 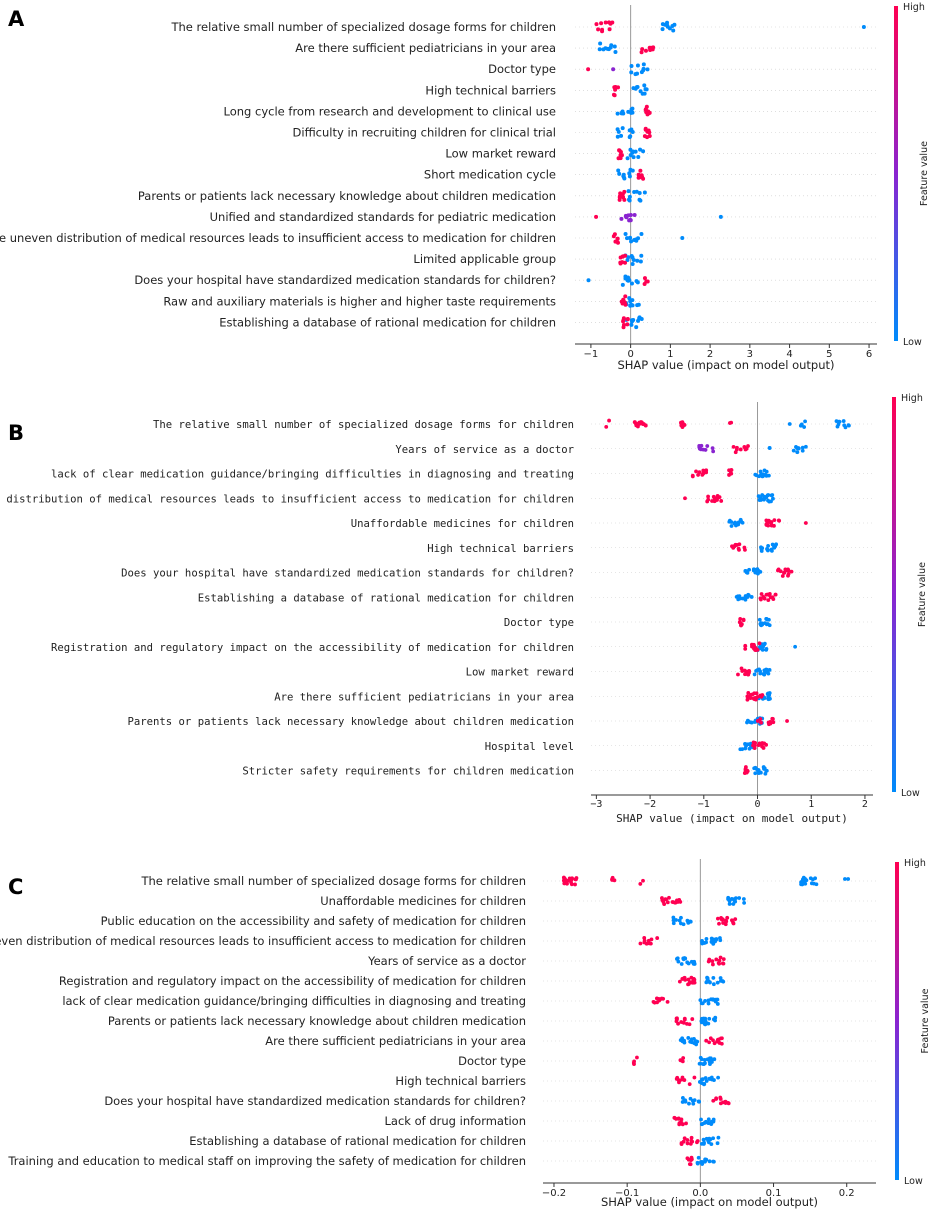 I want to click on x-tick-label: 6, so click(x=869, y=354).